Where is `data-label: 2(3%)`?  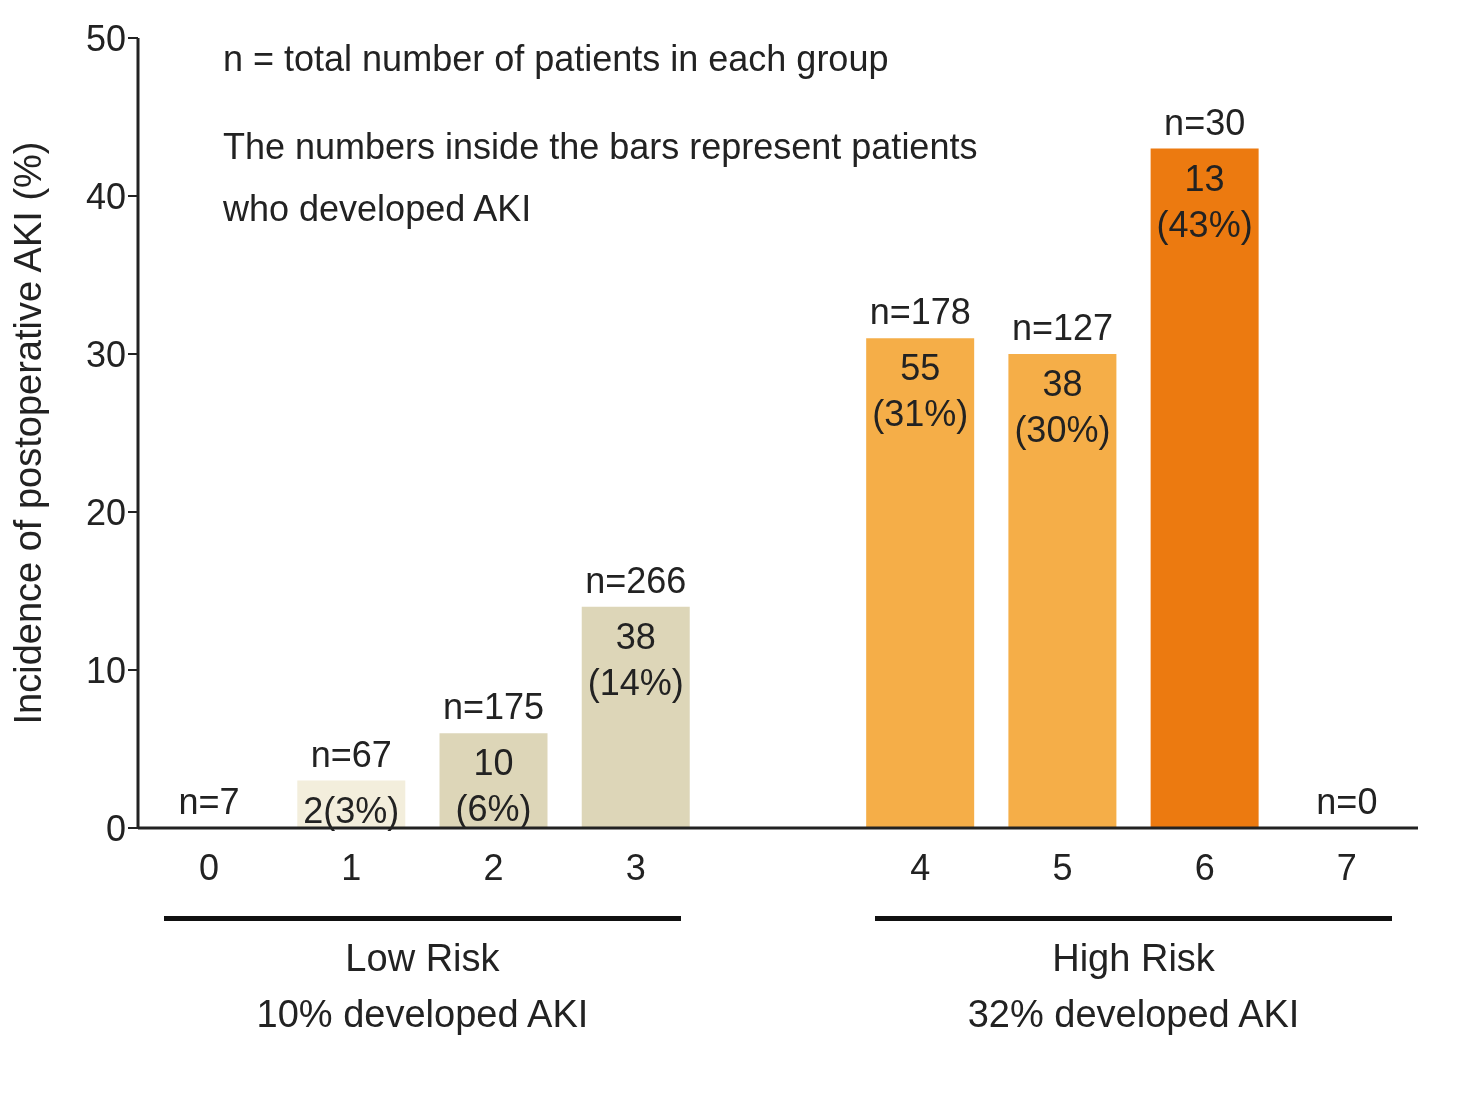
data-label: 2(3%) is located at coordinates (351, 810).